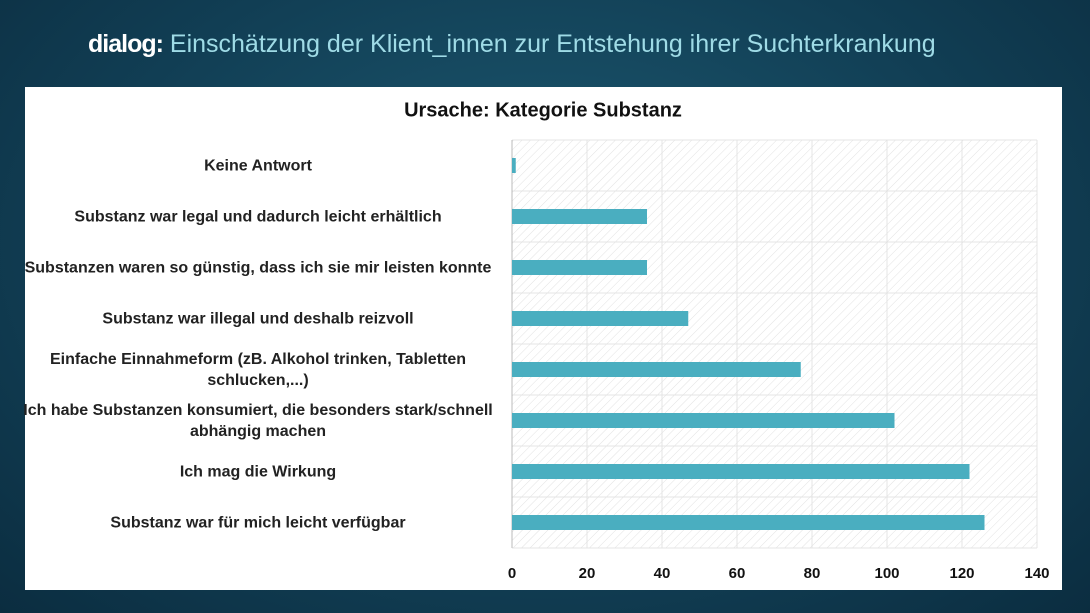  What do you see at coordinates (961, 573) in the screenshot?
I see `x-tick-label: 120` at bounding box center [961, 573].